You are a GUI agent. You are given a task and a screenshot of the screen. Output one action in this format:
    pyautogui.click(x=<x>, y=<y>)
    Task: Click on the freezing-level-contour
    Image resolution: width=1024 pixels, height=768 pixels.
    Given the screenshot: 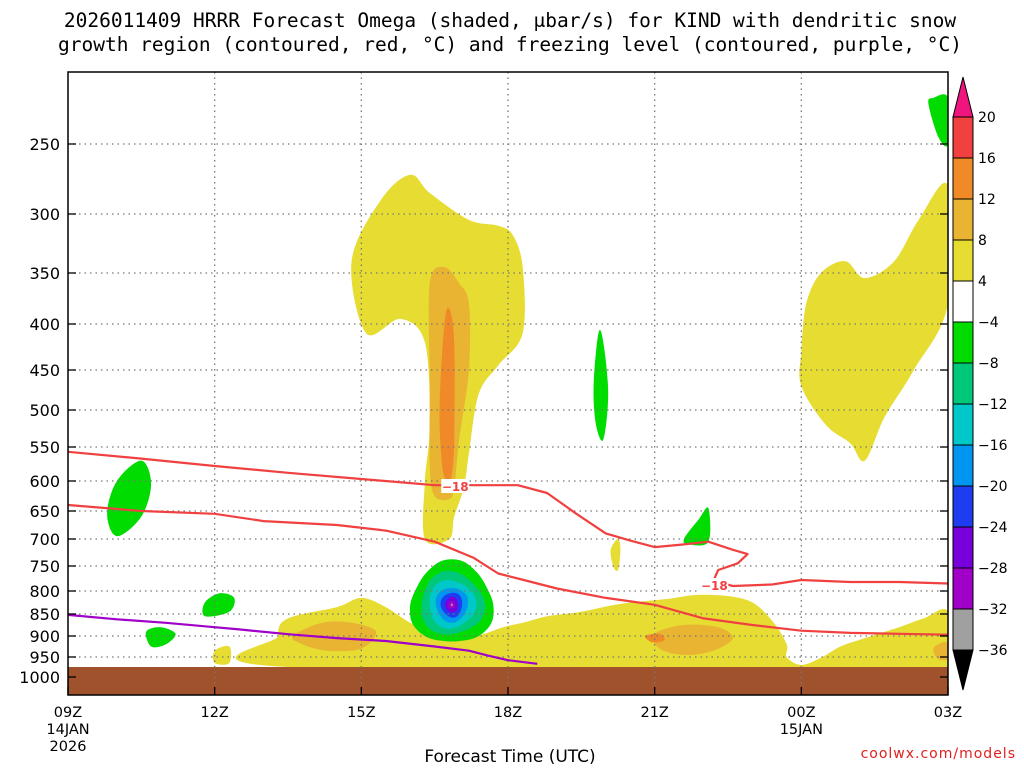 What is the action you would take?
    pyautogui.click(x=303, y=639)
    